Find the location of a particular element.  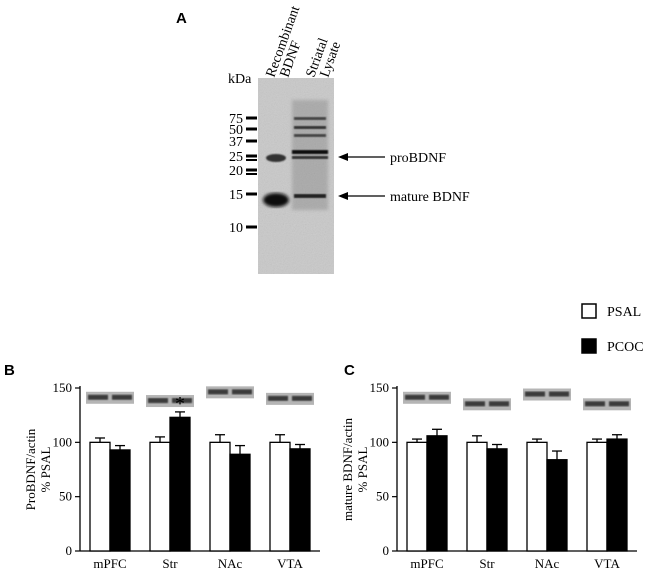

recombinant-probdnf-band is located at coordinates (276, 158).